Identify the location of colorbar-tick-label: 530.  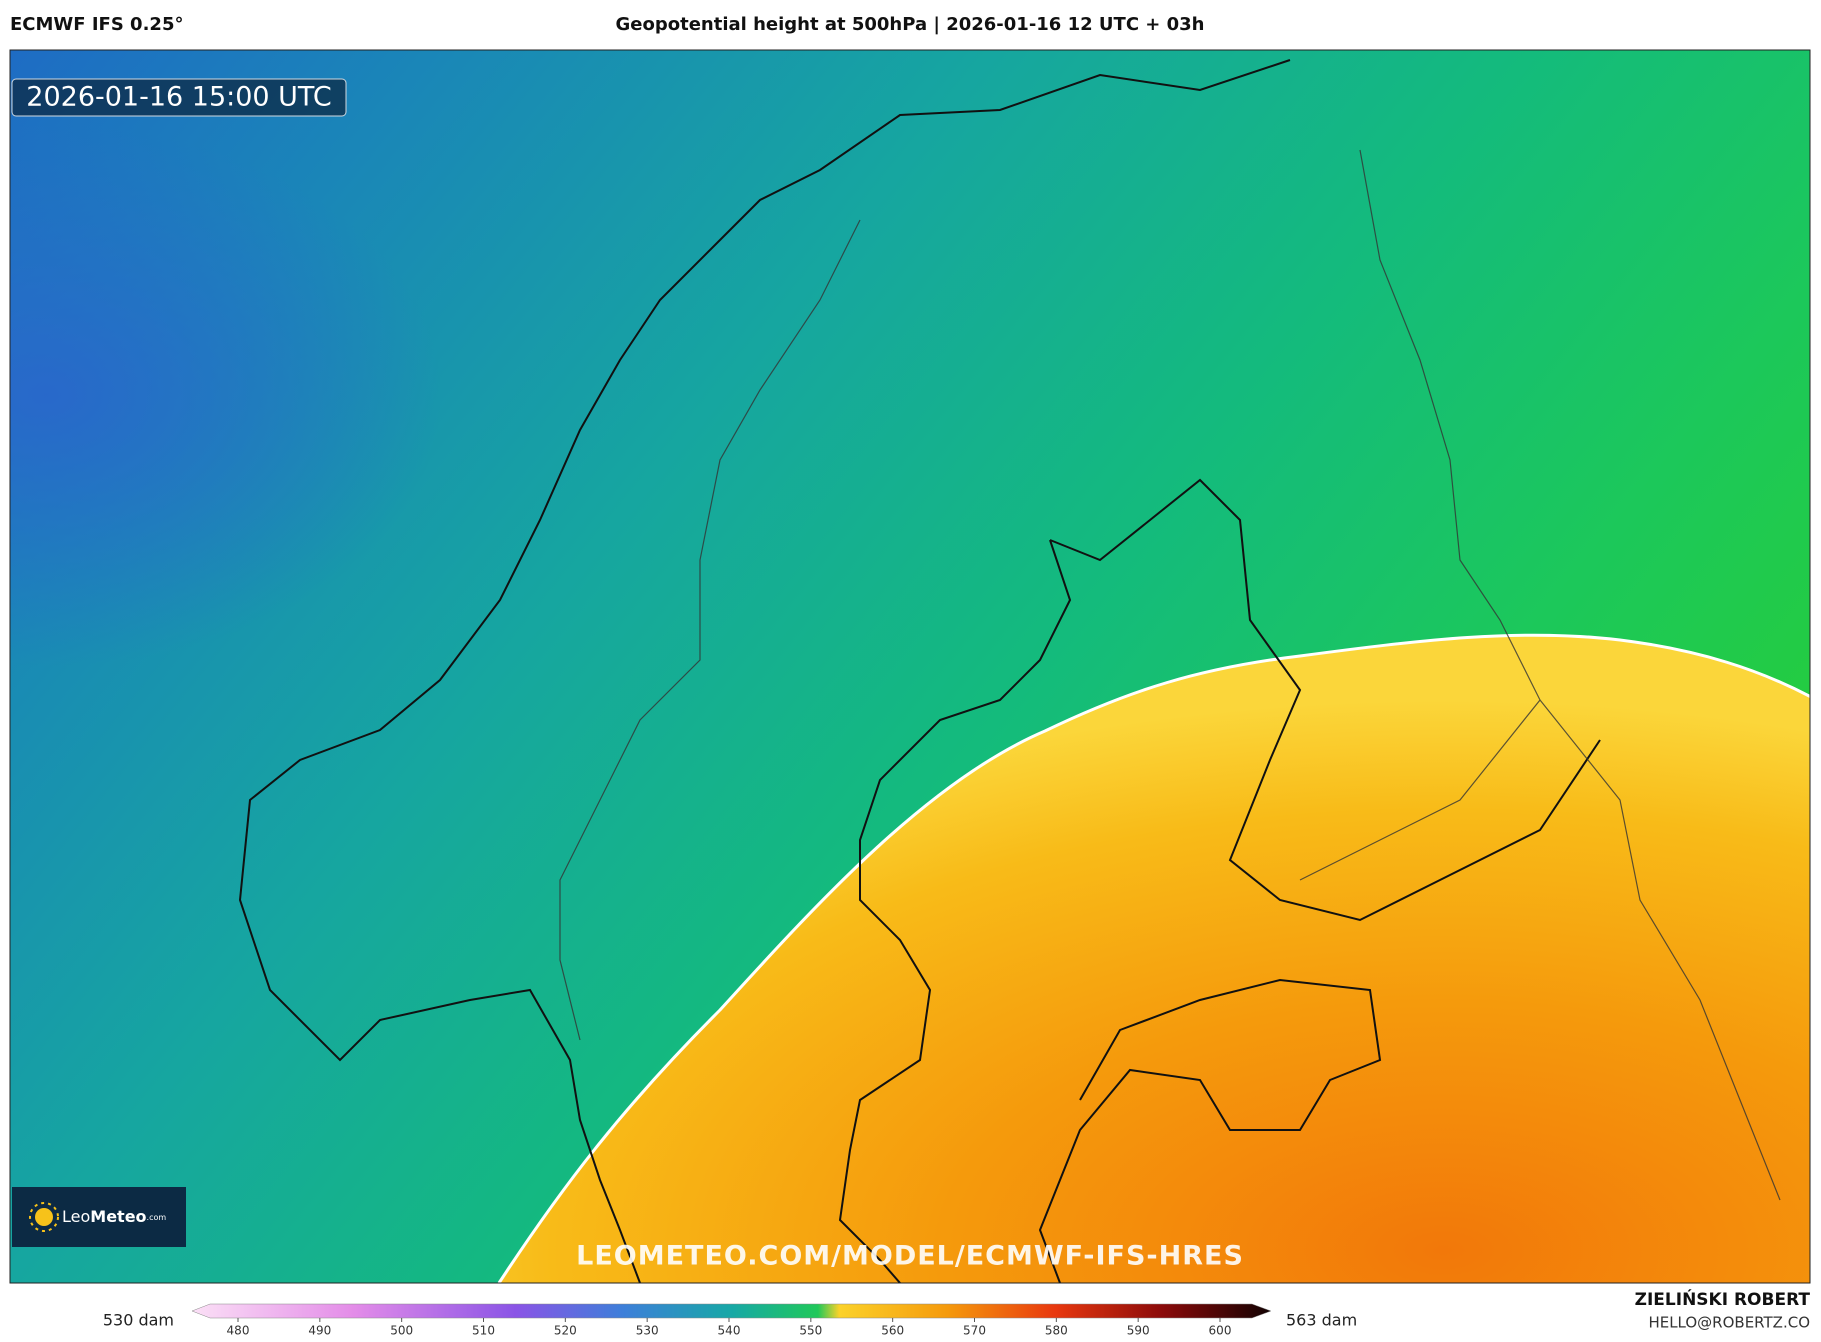
(647, 1331).